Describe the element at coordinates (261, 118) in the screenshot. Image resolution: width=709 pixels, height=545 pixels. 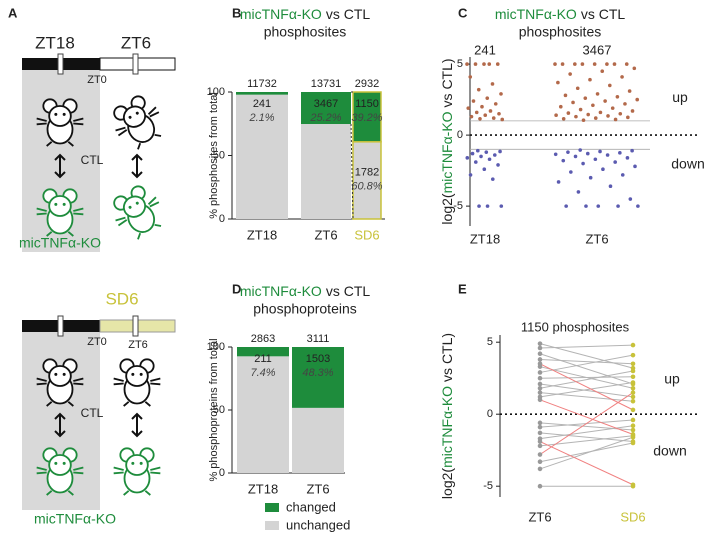
I see `value-label: 2.1%` at that location.